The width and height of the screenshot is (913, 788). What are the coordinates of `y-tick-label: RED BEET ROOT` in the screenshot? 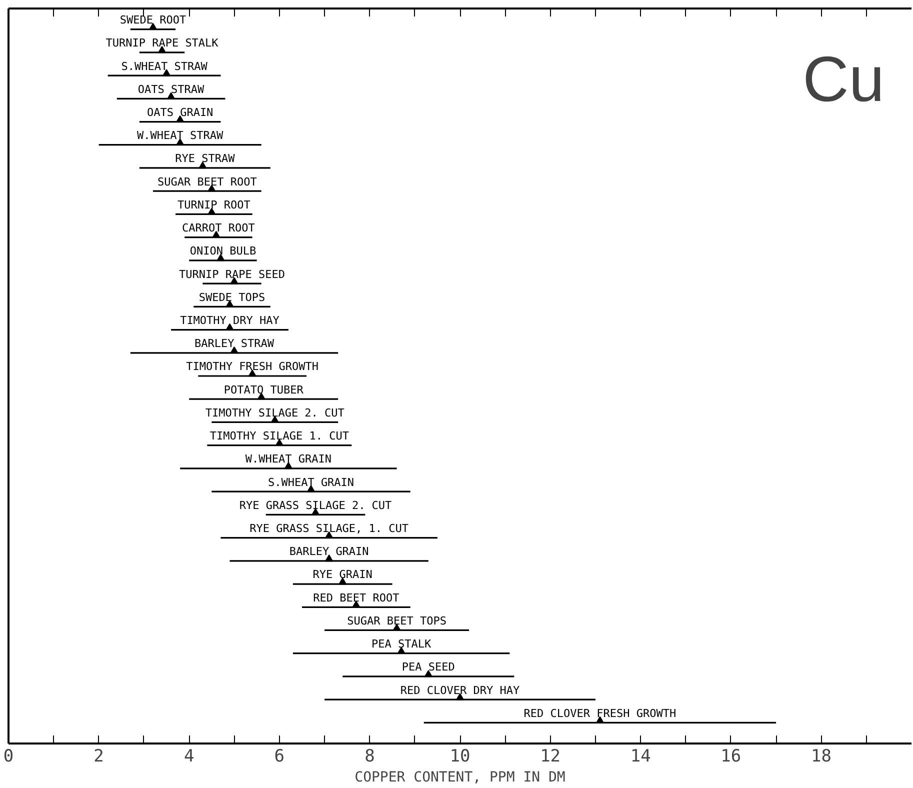 It's located at (356, 597).